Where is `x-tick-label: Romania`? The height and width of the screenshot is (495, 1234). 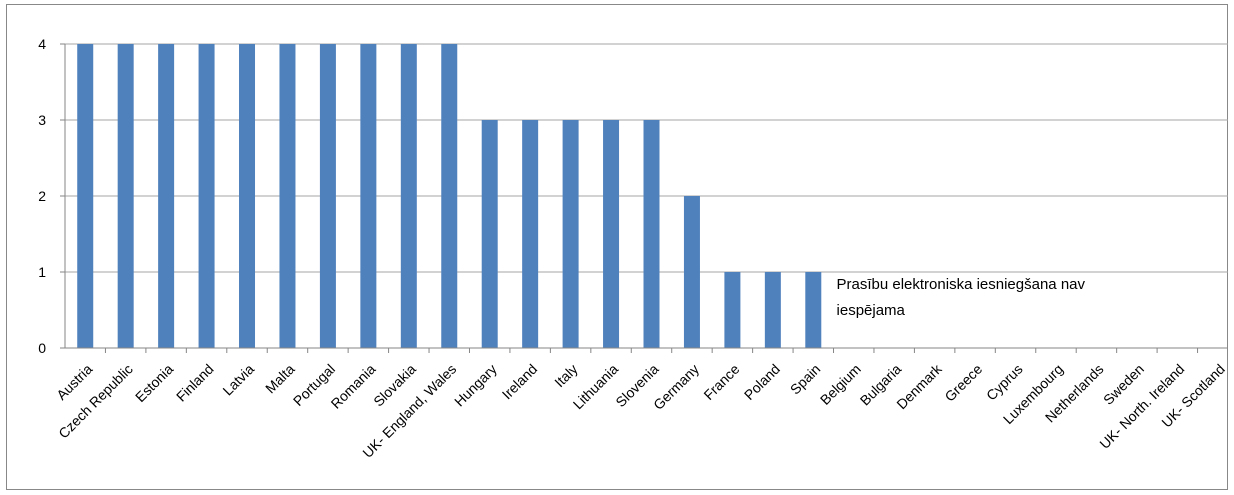 x-tick-label: Romania is located at coordinates (353, 386).